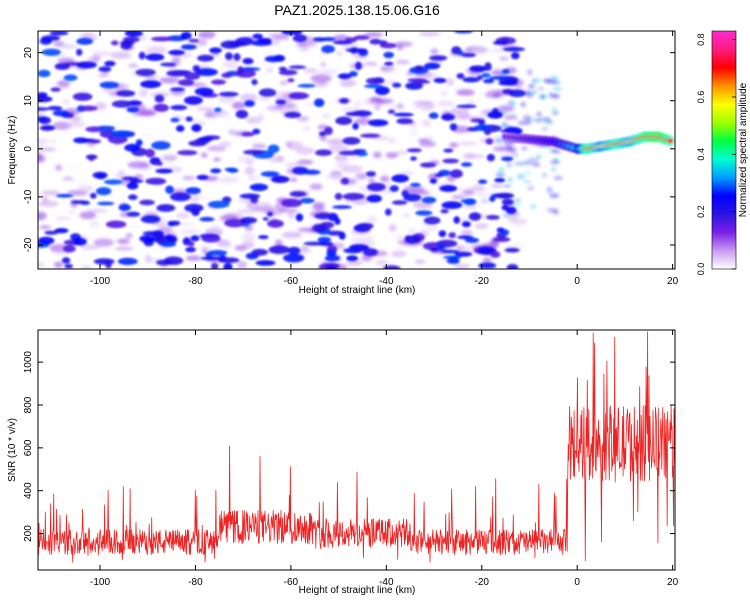 Image resolution: width=750 pixels, height=600 pixels. I want to click on x-tick-label: -40, so click(386, 582).